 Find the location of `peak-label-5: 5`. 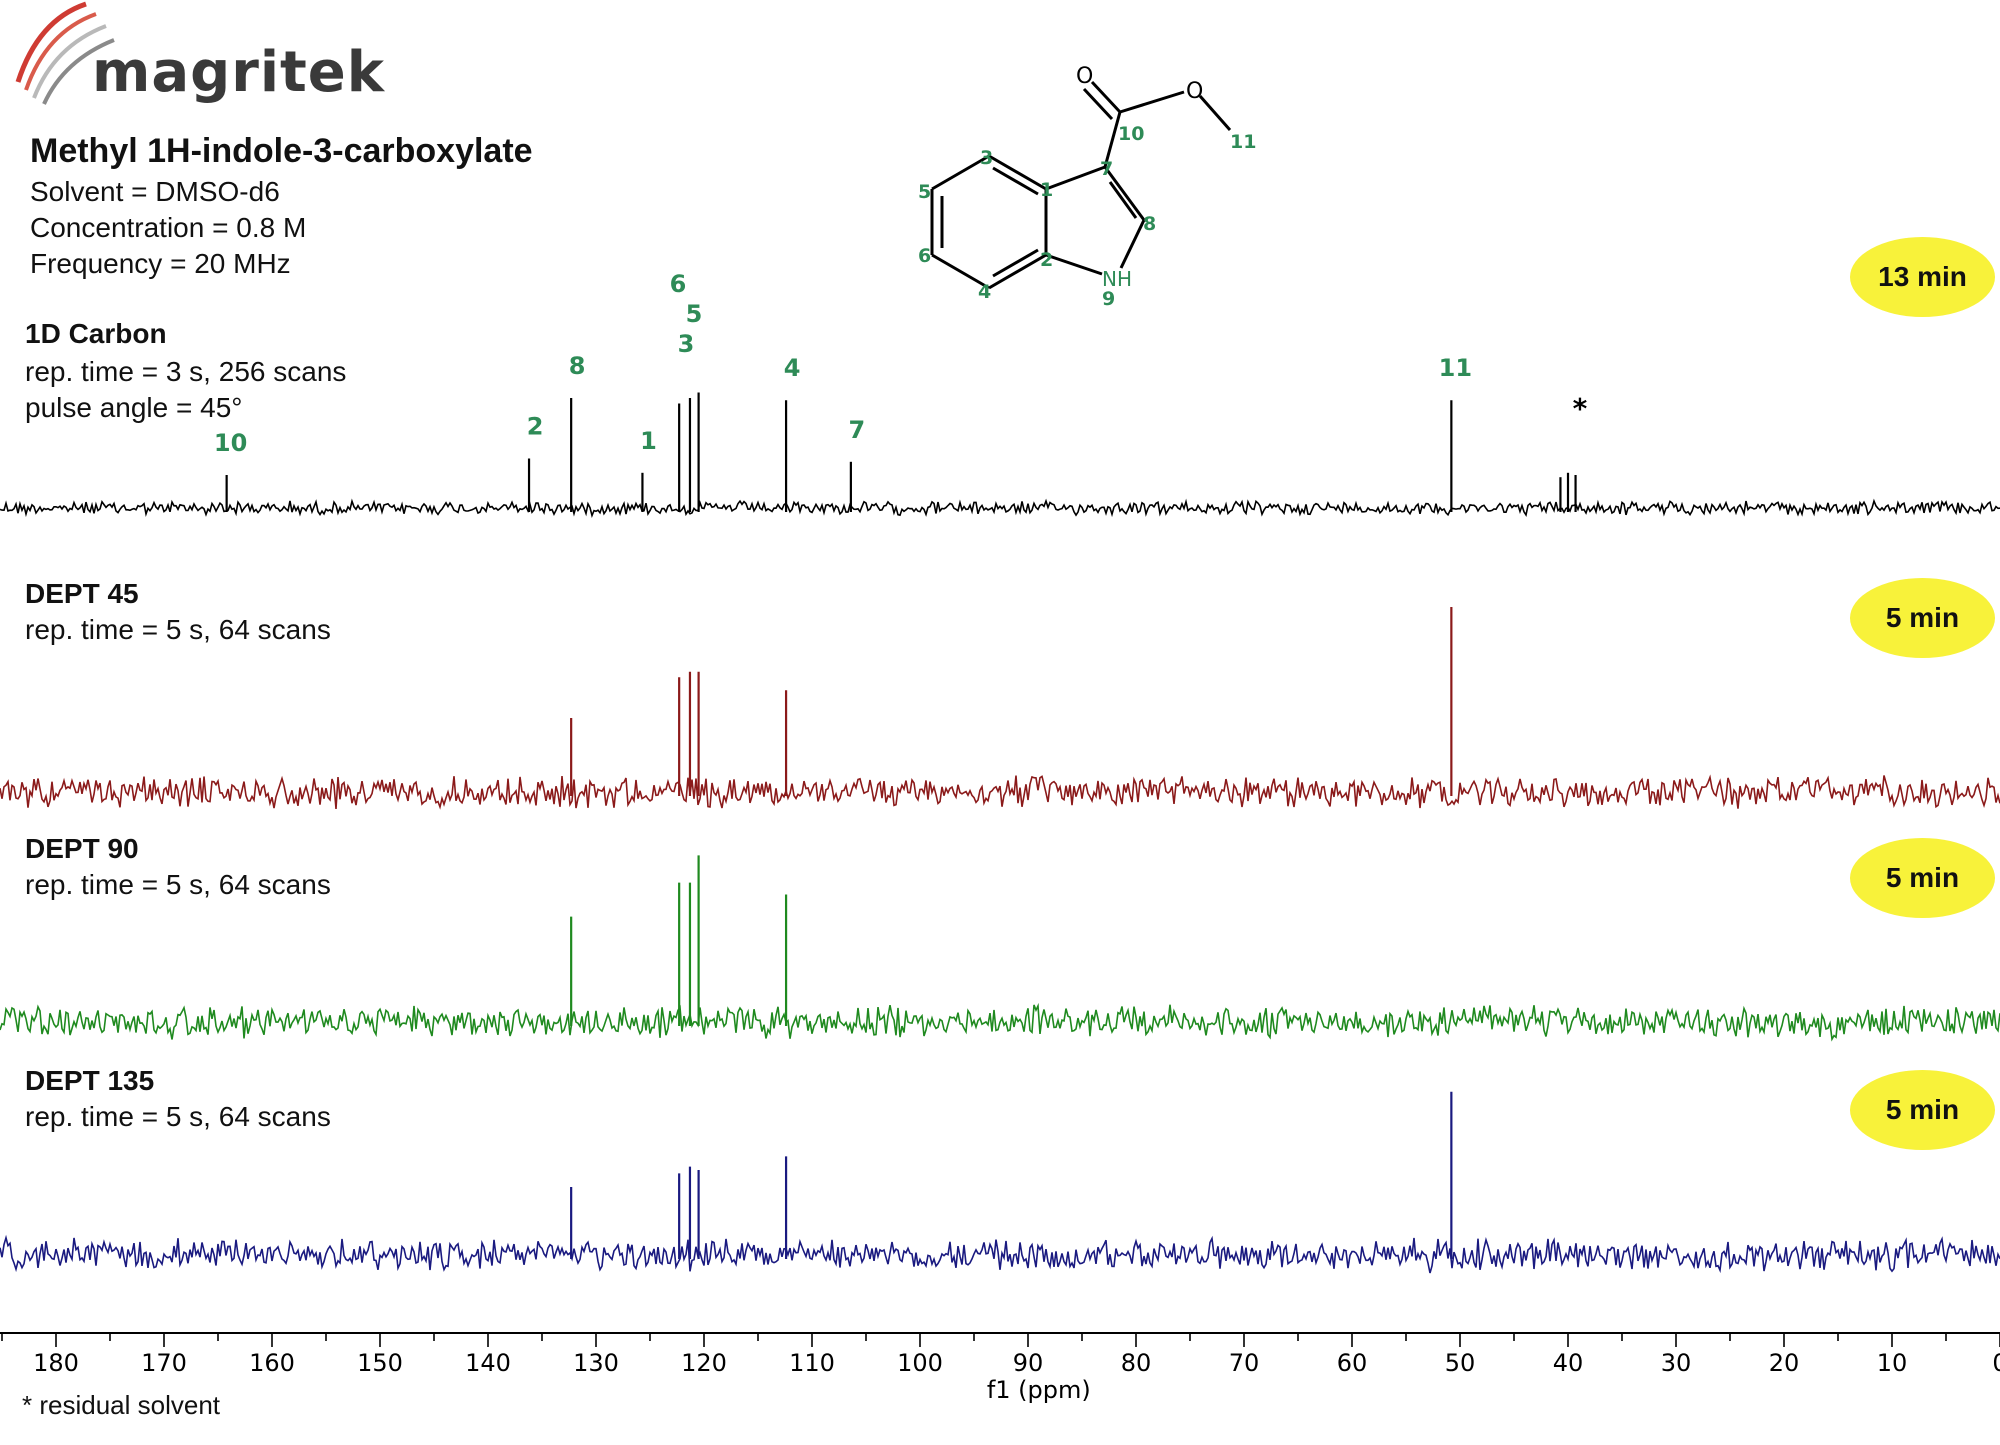

peak-label-5: 5 is located at coordinates (694, 314).